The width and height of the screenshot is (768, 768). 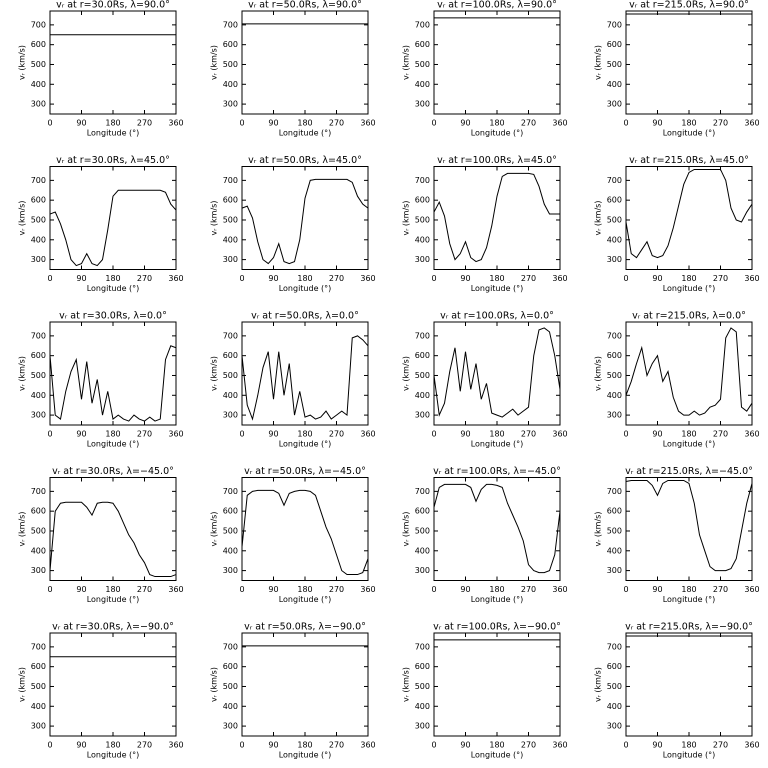 What do you see at coordinates (689, 316) in the screenshot?
I see `chart-title: vᵣ at r=215.0Rs, λ=0.0°` at bounding box center [689, 316].